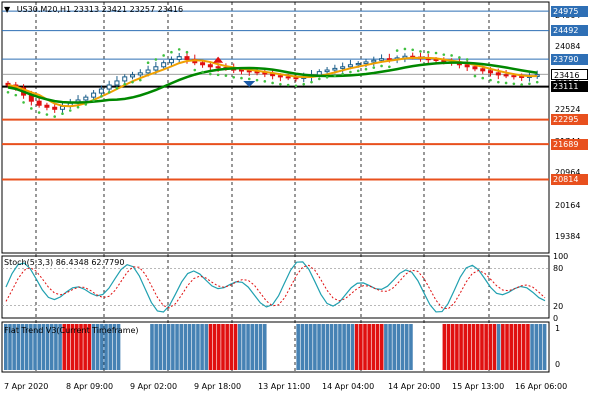 Image resolution: width=590 pixels, height=400 pixels. Describe the element at coordinates (93, 10) in the screenshot. I see `symbol-header: ▼ US30.M20,H1 23313 23421 23257 23416` at that location.